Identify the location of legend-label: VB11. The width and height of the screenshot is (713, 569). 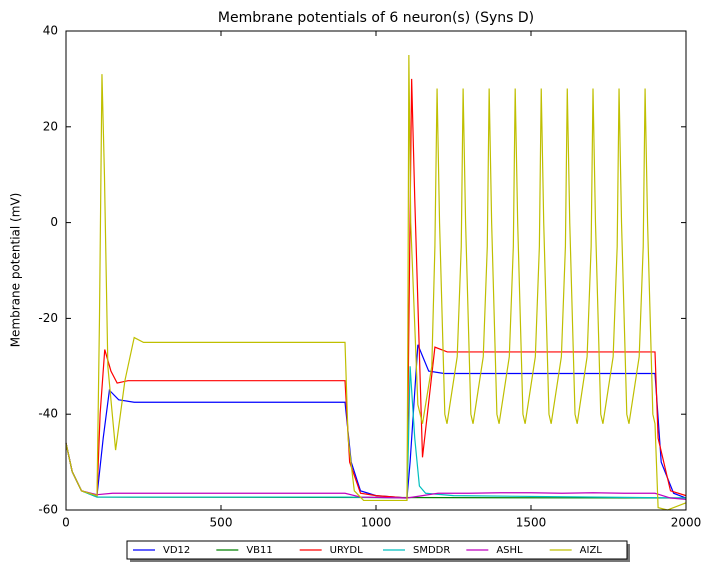
(259, 550).